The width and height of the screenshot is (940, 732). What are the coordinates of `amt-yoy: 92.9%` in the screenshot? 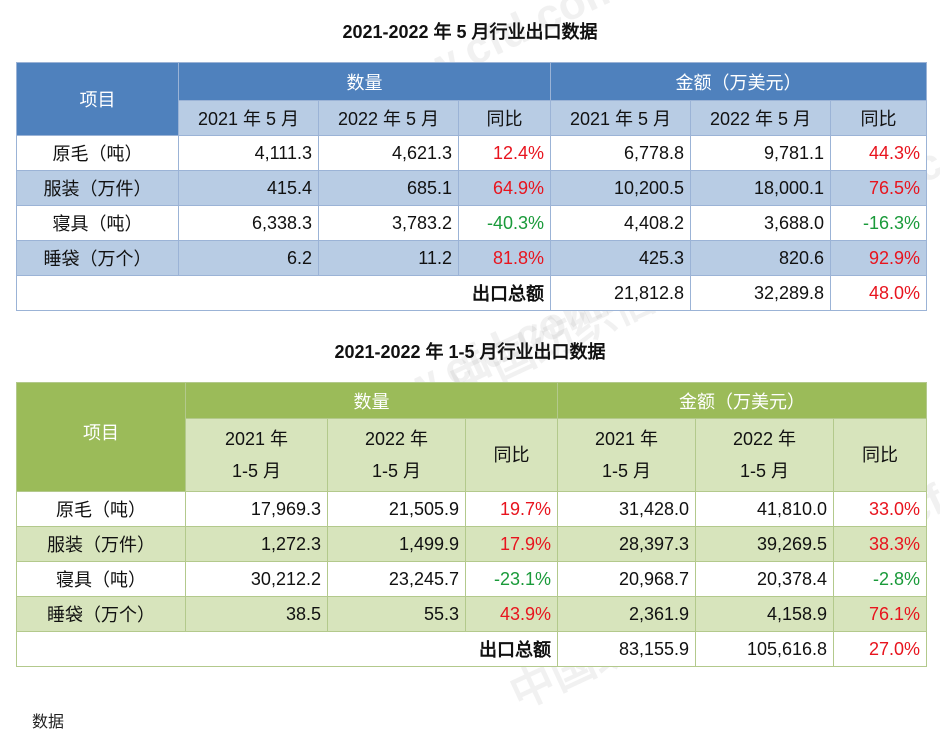 It's located at (879, 258).